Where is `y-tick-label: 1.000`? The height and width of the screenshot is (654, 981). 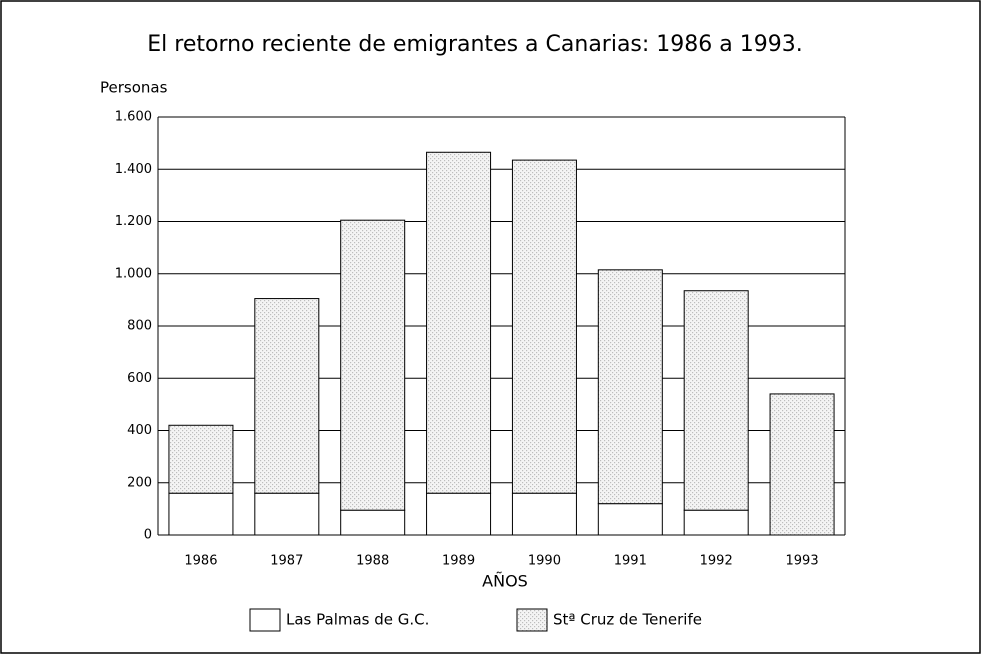 y-tick-label: 1.000 is located at coordinates (133, 273).